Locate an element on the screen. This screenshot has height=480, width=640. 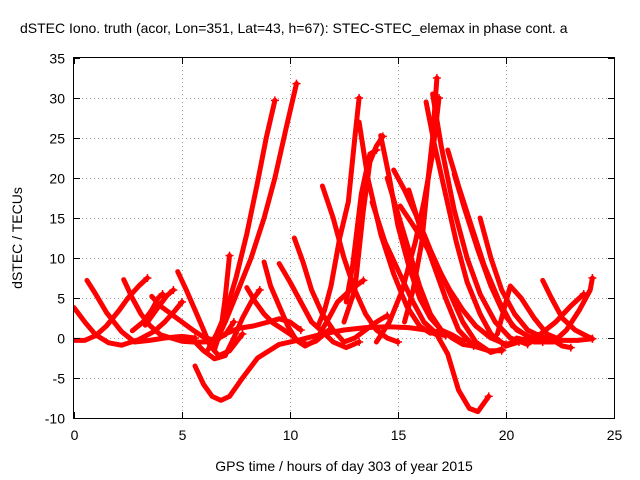
y-tick-label: 10 is located at coordinates (57, 259).